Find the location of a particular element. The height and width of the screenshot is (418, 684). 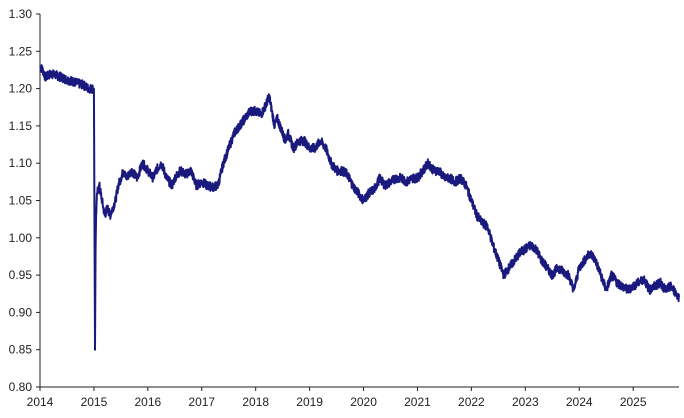

y-tick-label: 1.00 is located at coordinates (21, 238).